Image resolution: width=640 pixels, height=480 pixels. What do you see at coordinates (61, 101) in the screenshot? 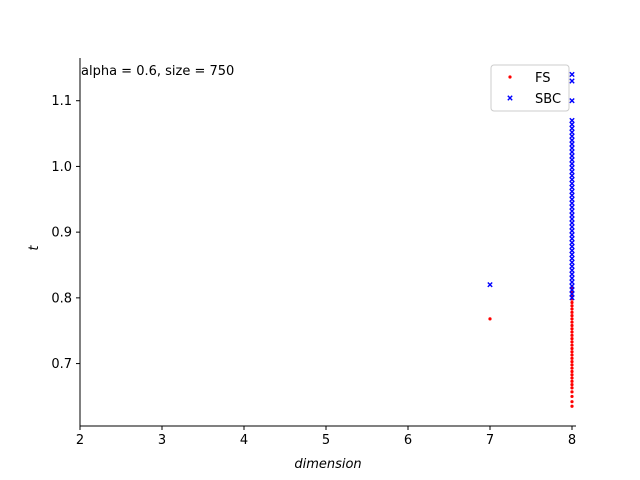
I see `y-tick-label: 1.1` at bounding box center [61, 101].